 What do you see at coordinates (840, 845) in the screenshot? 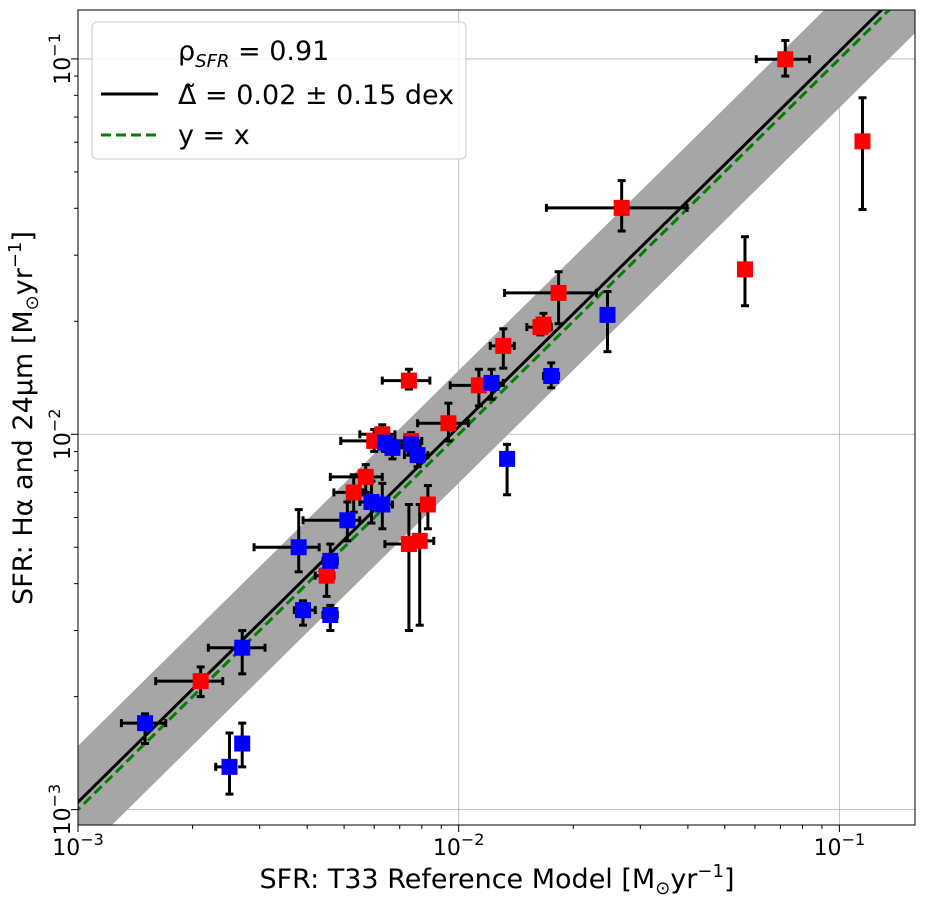
I see `x-tick-label-2: 10⁻¹` at bounding box center [840, 845].